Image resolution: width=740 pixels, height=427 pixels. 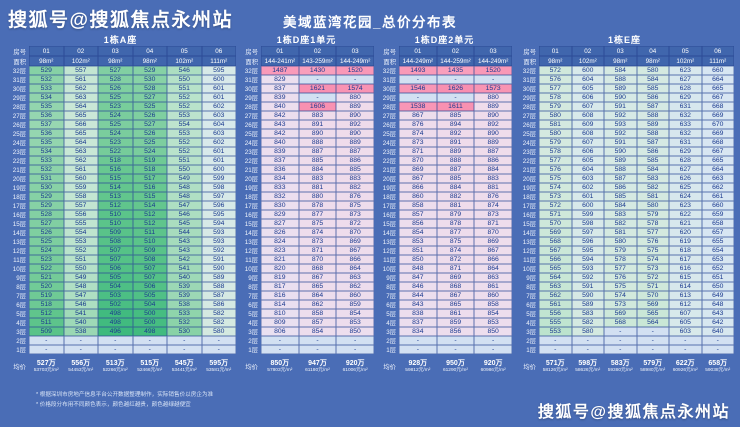 I want to click on price-cell: 504, so click(x=149, y=304).